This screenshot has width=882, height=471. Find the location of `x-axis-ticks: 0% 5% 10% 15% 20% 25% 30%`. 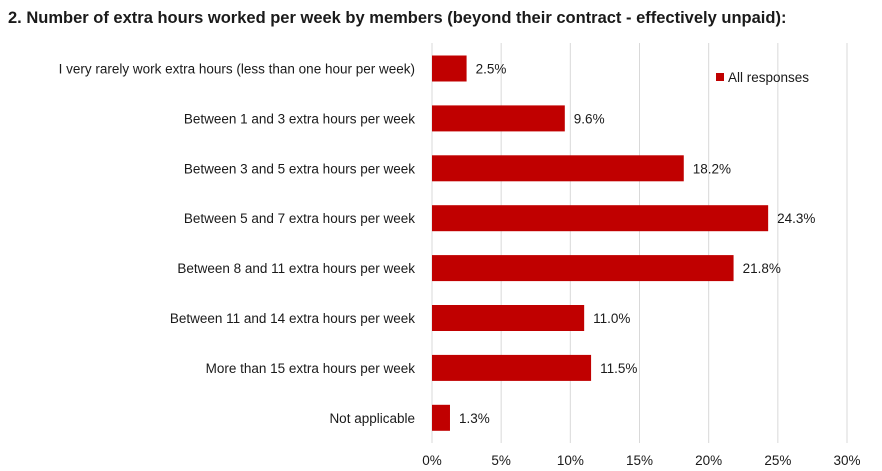

x-axis-ticks: 0% 5% 10% 15% 20% 25% 30% is located at coordinates (641, 460).